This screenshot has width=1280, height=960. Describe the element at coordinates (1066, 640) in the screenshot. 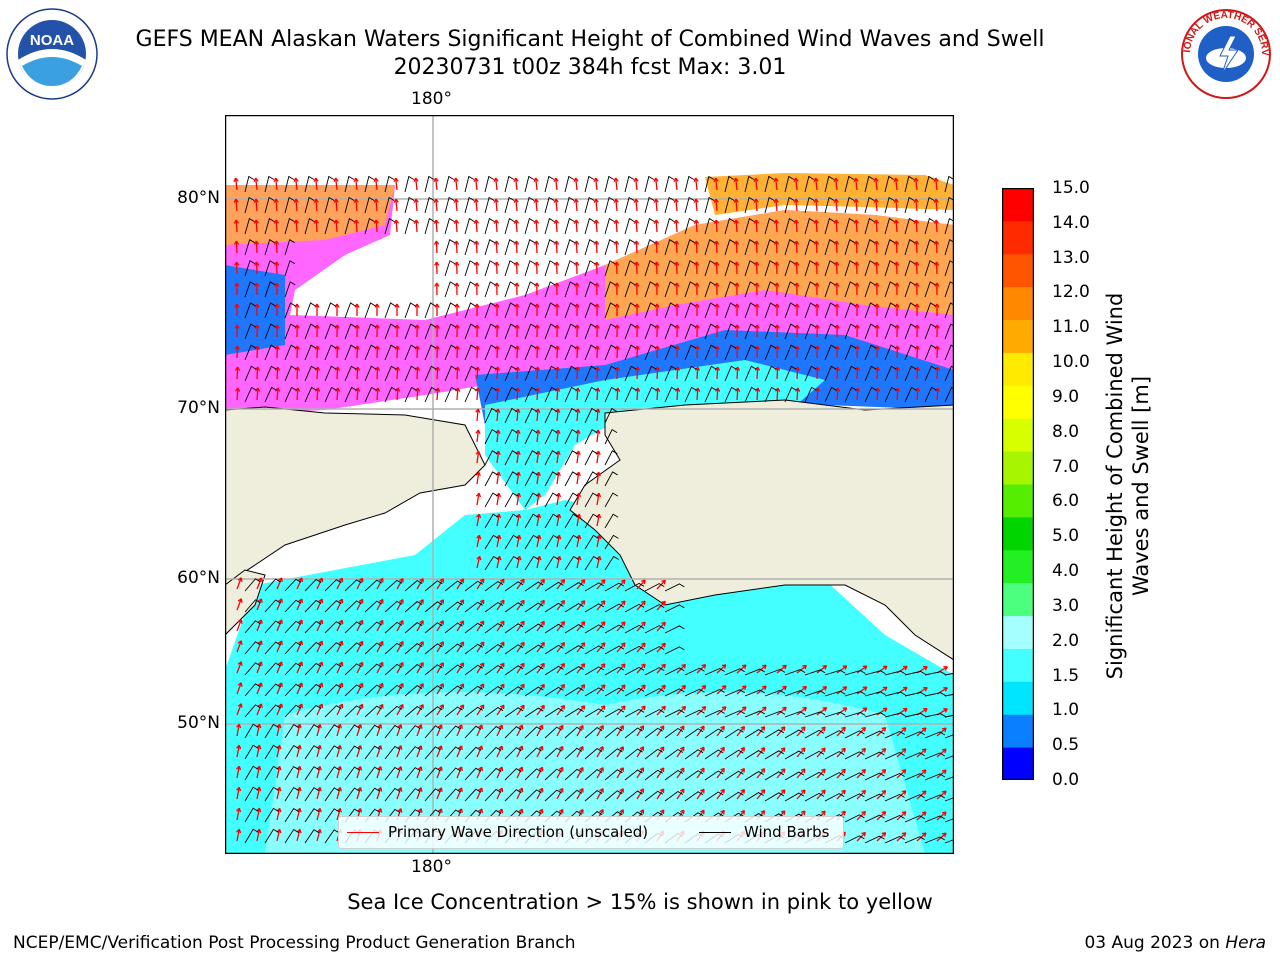

I see `colorbar-tick-label: 2.0` at that location.